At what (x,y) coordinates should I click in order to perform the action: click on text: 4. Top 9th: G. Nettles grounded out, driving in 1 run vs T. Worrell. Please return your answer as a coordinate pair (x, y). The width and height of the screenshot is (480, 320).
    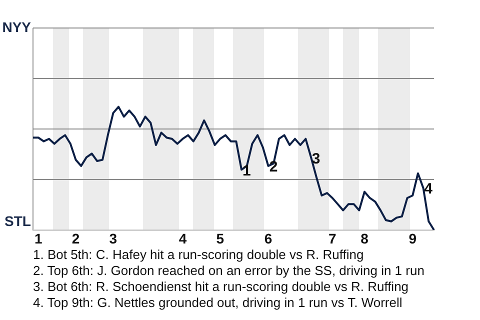
    Looking at the image, I should click on (218, 303).